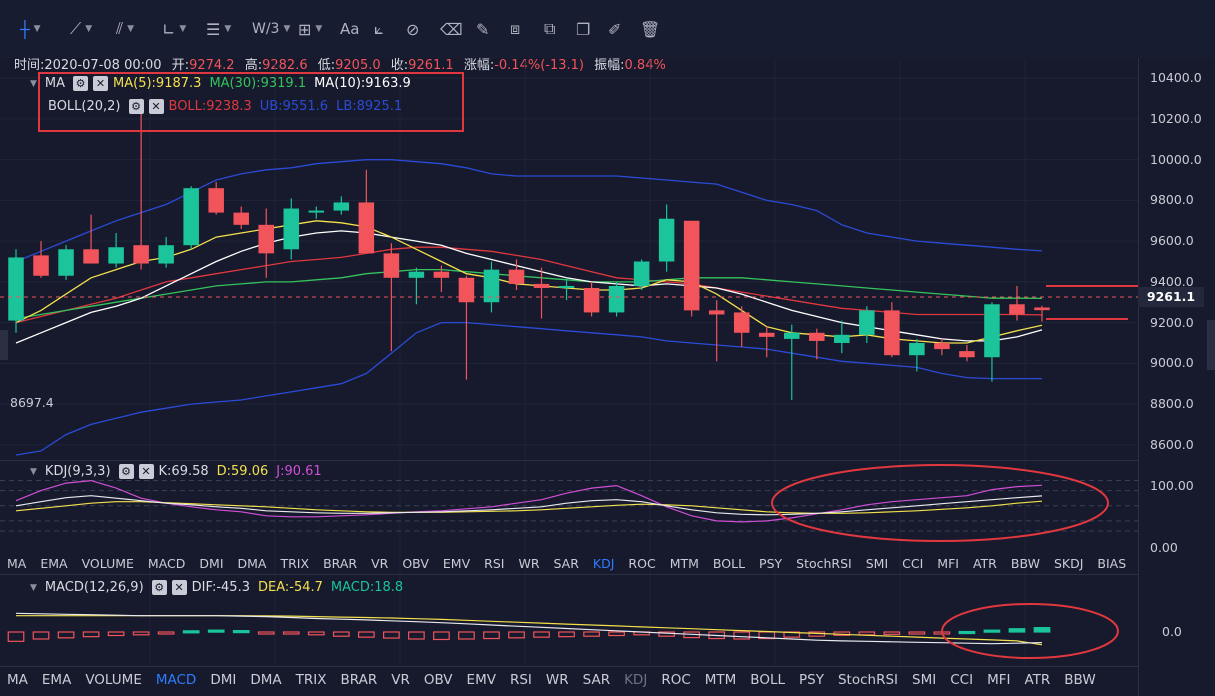 The image size is (1215, 696). I want to click on edit-icon: ✐, so click(615, 29).